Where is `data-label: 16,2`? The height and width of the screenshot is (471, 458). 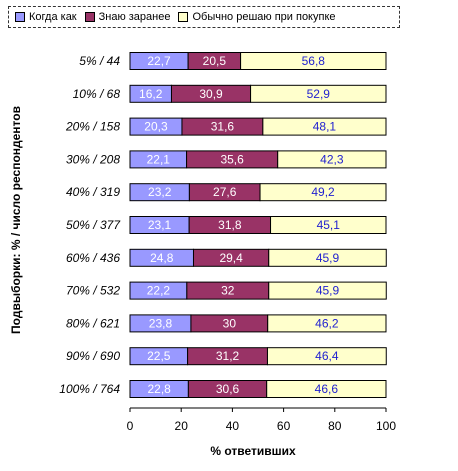
data-label: 16,2 is located at coordinates (151, 94).